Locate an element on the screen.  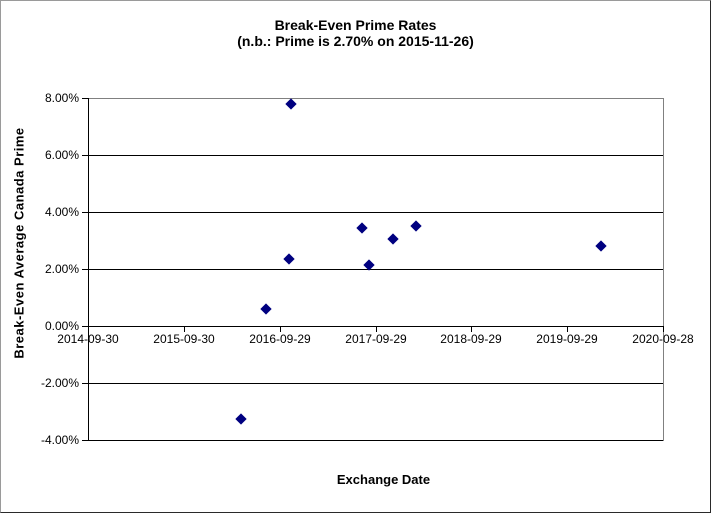
y-tick-label: 8.00% is located at coordinates (61, 98).